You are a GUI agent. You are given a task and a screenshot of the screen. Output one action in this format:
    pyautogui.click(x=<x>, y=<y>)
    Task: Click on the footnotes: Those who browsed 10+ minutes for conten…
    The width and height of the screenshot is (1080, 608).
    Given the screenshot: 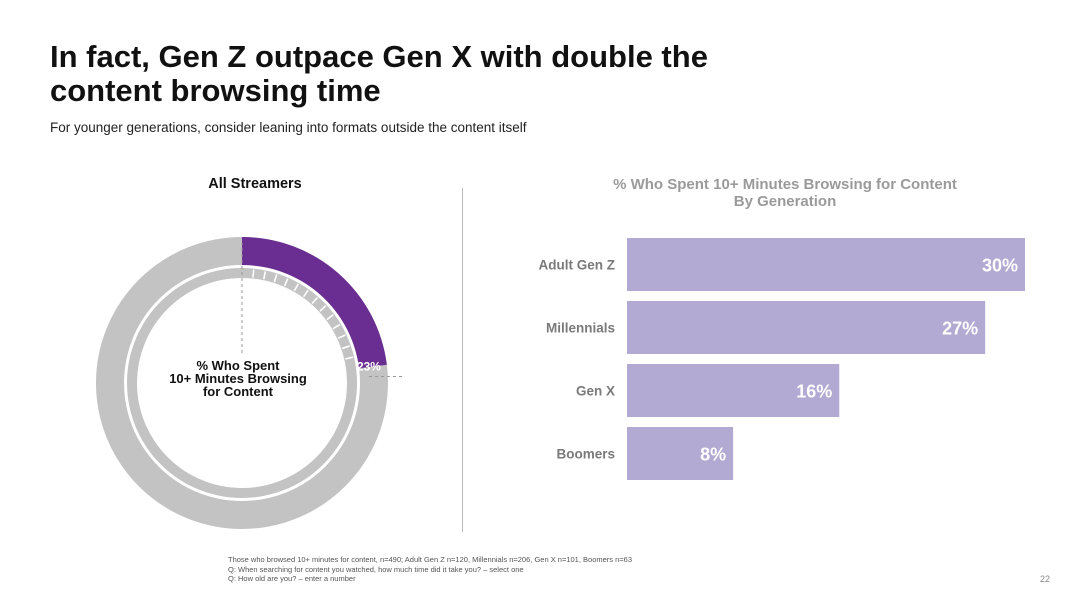 What is the action you would take?
    pyautogui.click(x=430, y=569)
    